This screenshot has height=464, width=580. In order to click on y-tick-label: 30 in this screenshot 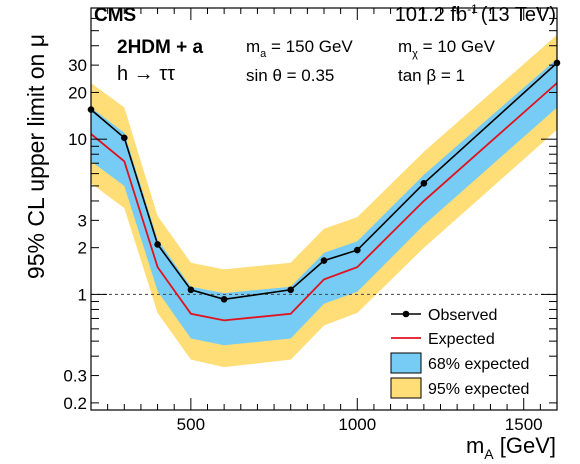, I will do `click(77, 65)`.